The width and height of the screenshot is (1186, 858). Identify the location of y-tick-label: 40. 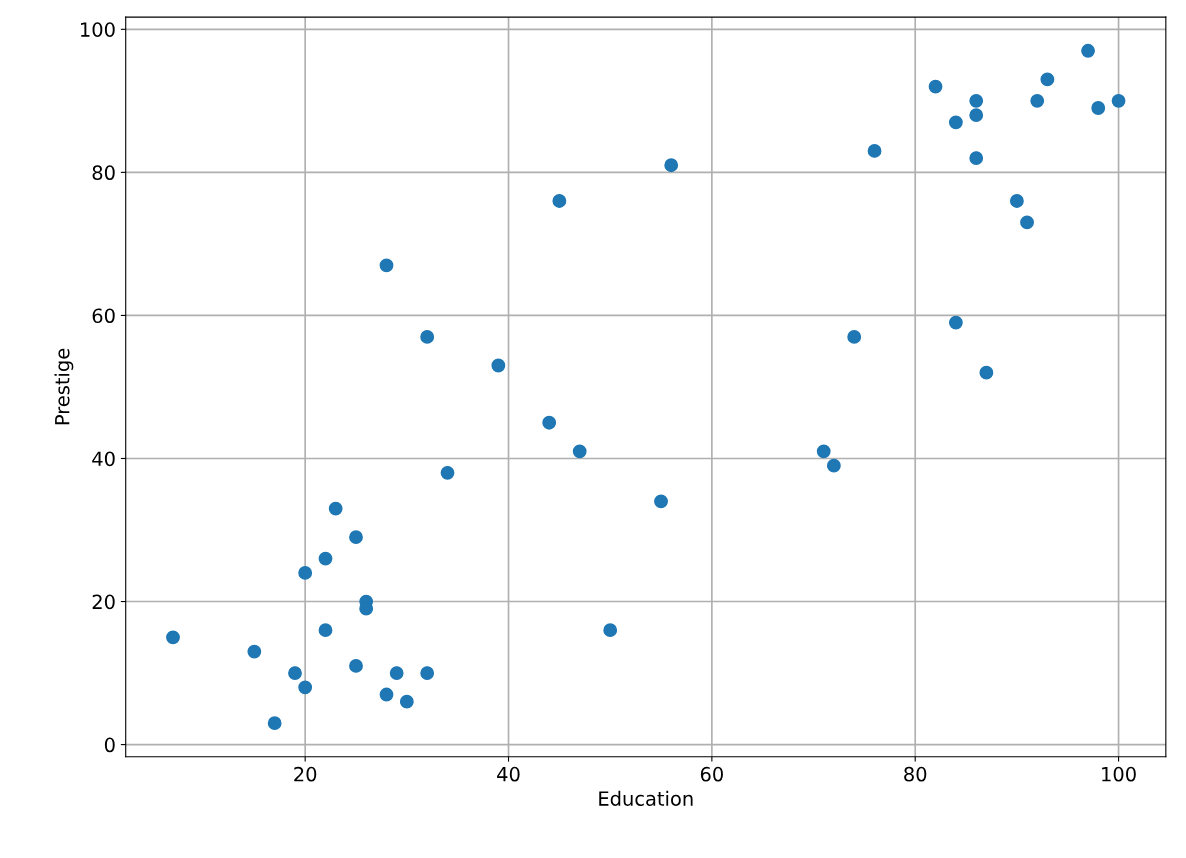
(103, 459).